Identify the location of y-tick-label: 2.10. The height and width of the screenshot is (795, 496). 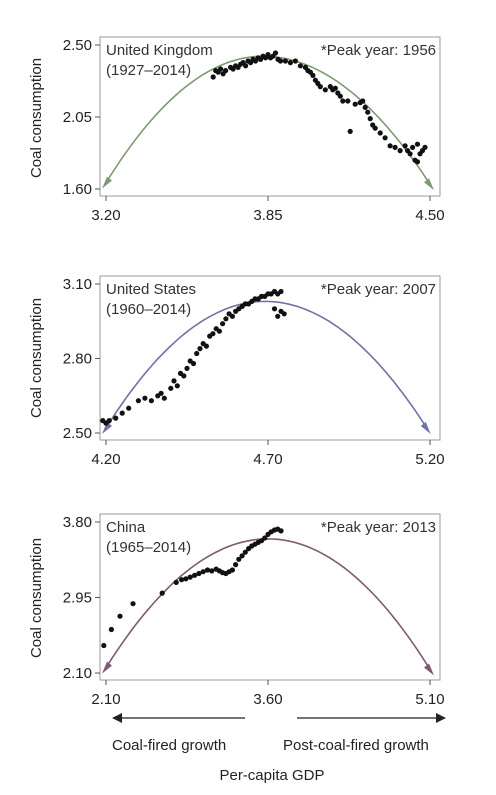
(77, 673).